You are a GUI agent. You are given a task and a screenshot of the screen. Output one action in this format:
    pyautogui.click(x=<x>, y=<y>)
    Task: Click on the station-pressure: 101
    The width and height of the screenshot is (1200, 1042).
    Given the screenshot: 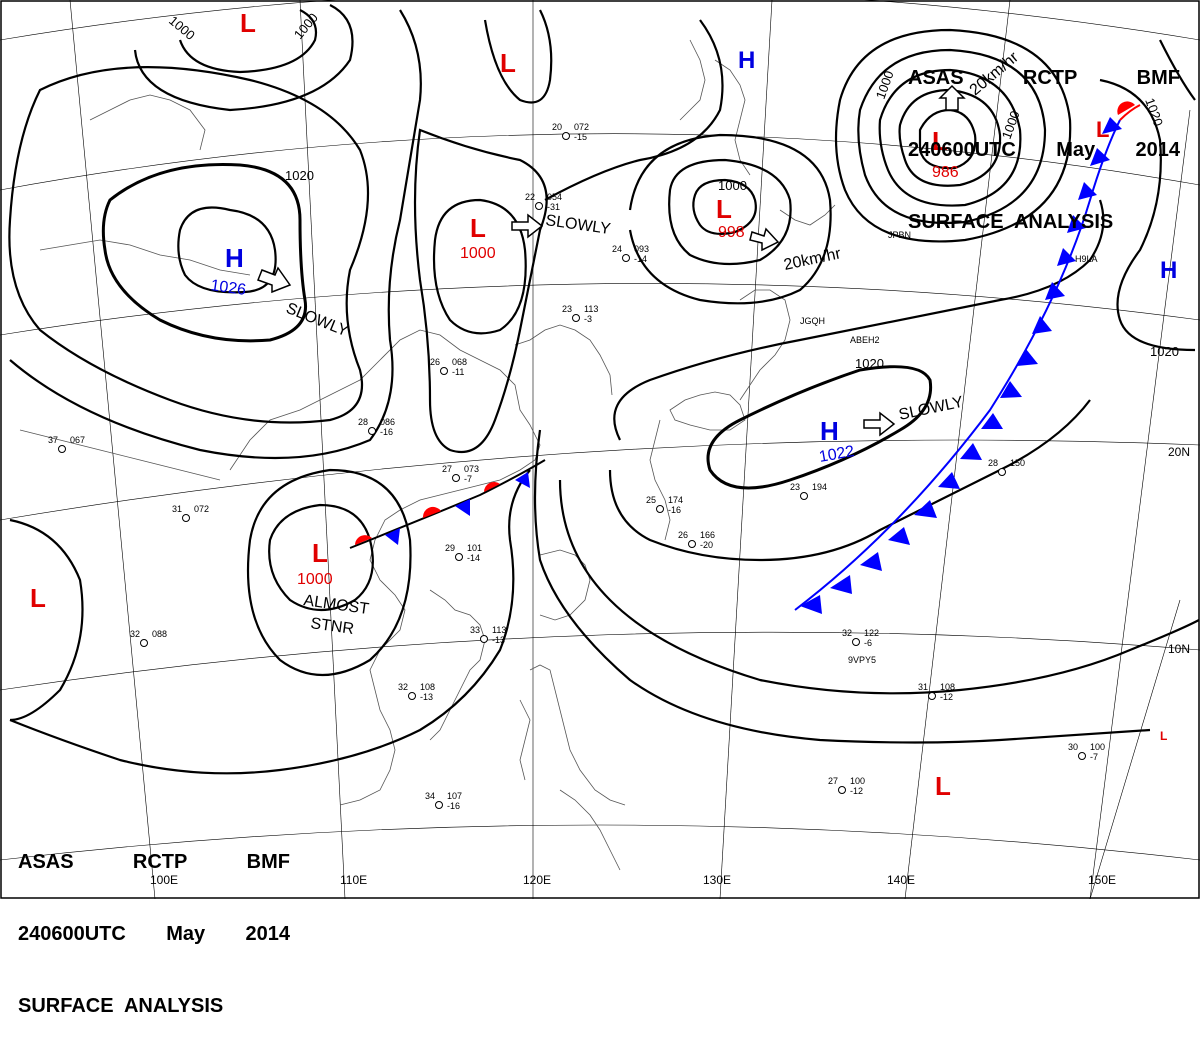 What is the action you would take?
    pyautogui.click(x=474, y=548)
    